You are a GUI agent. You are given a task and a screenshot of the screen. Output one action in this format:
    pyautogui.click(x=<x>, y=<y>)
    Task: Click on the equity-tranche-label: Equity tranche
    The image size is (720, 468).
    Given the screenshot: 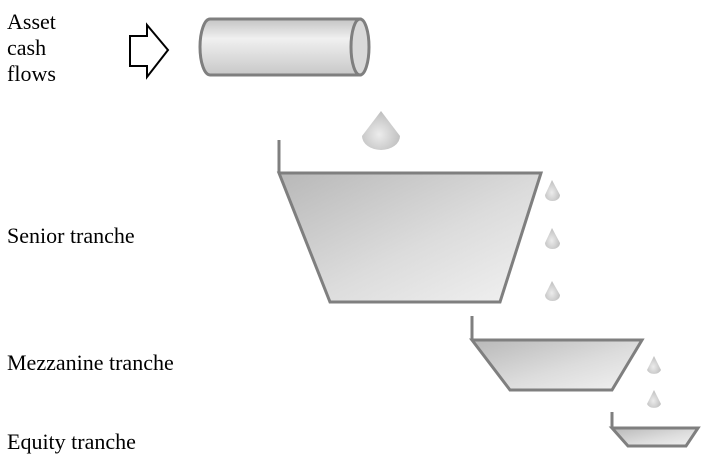 What is the action you would take?
    pyautogui.click(x=71, y=441)
    